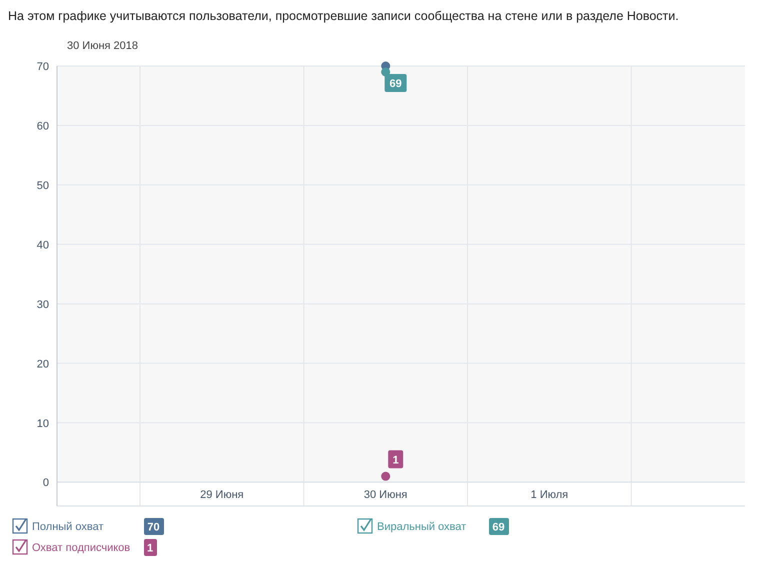 The image size is (758, 563). I want to click on y-tick-label: 60, so click(42, 126).